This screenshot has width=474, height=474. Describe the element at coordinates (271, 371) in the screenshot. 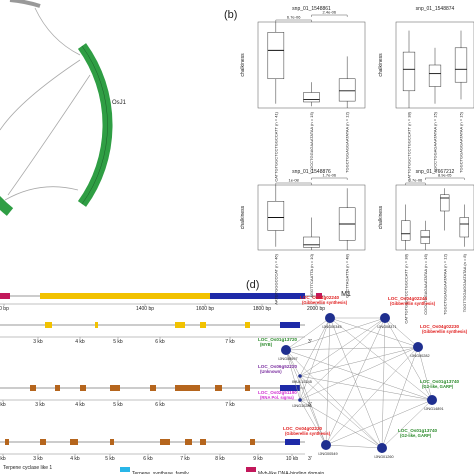

I see `node-function: (Unknown)` at that location.